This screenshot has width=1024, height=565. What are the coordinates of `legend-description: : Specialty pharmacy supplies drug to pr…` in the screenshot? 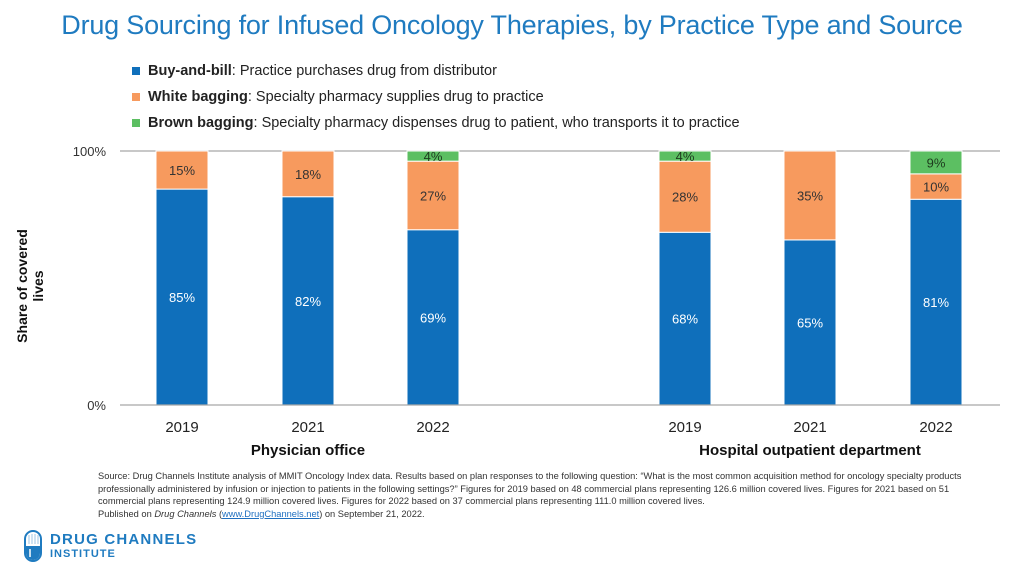 It's located at (395, 97).